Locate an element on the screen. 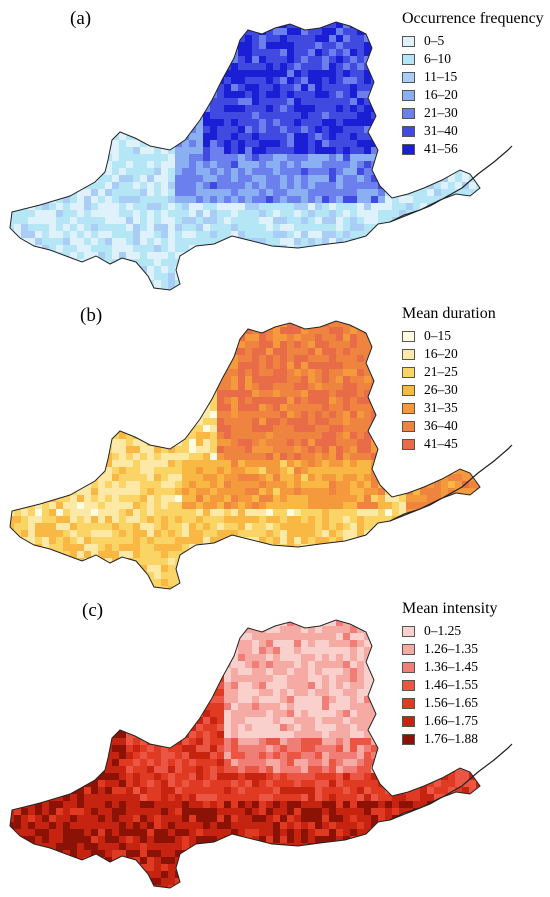  legend-label: 1.56–1.65 is located at coordinates (451, 702).